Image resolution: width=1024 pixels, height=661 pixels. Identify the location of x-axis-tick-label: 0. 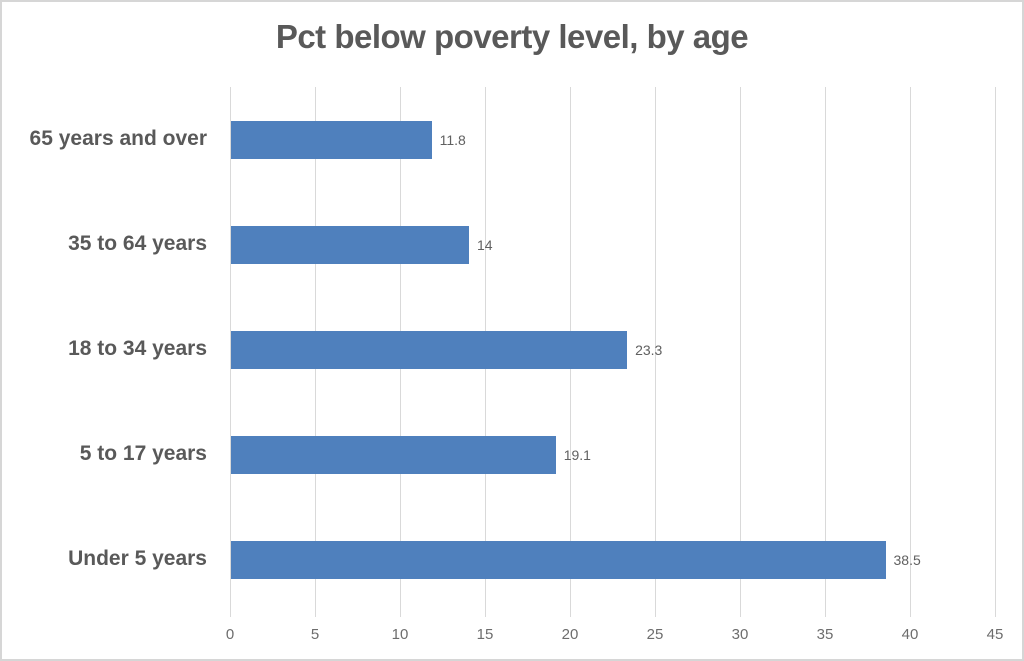
(230, 634).